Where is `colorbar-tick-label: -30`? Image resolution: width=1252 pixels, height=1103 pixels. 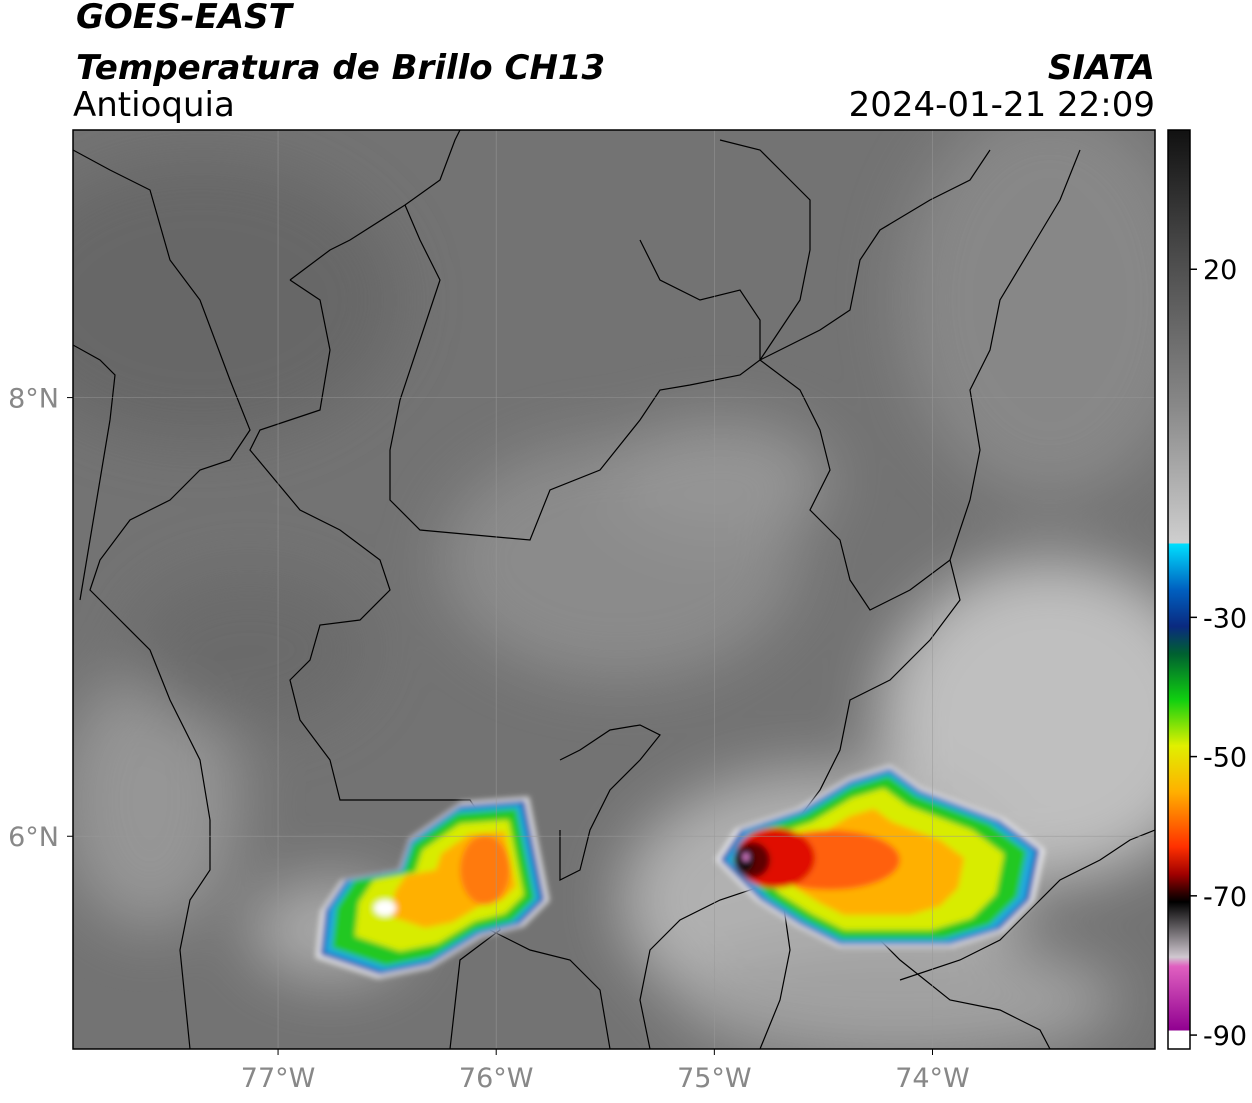 colorbar-tick-label: -30 is located at coordinates (1225, 618).